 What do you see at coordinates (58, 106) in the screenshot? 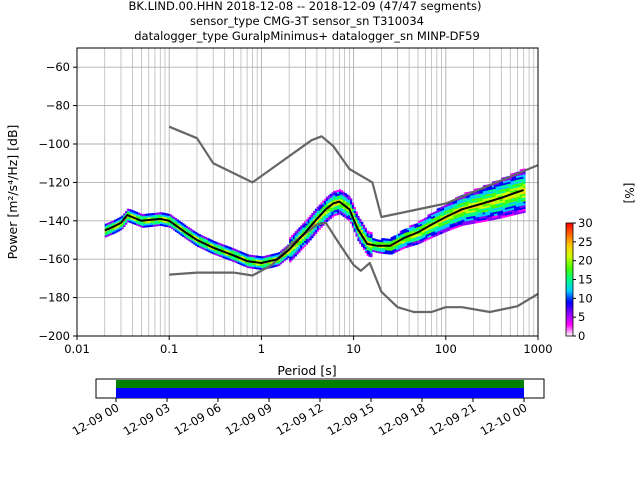
I see `y-tick-label: −80` at bounding box center [58, 106].